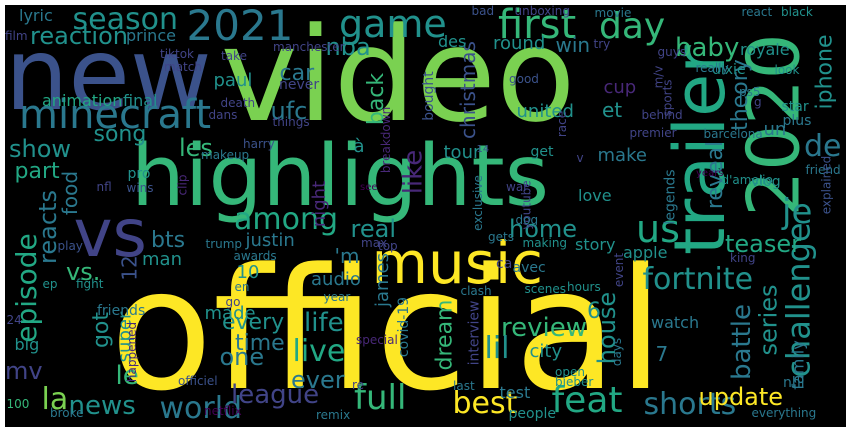 This screenshot has width=851, height=432. I want to click on word-cloud-word: je, so click(797, 212).